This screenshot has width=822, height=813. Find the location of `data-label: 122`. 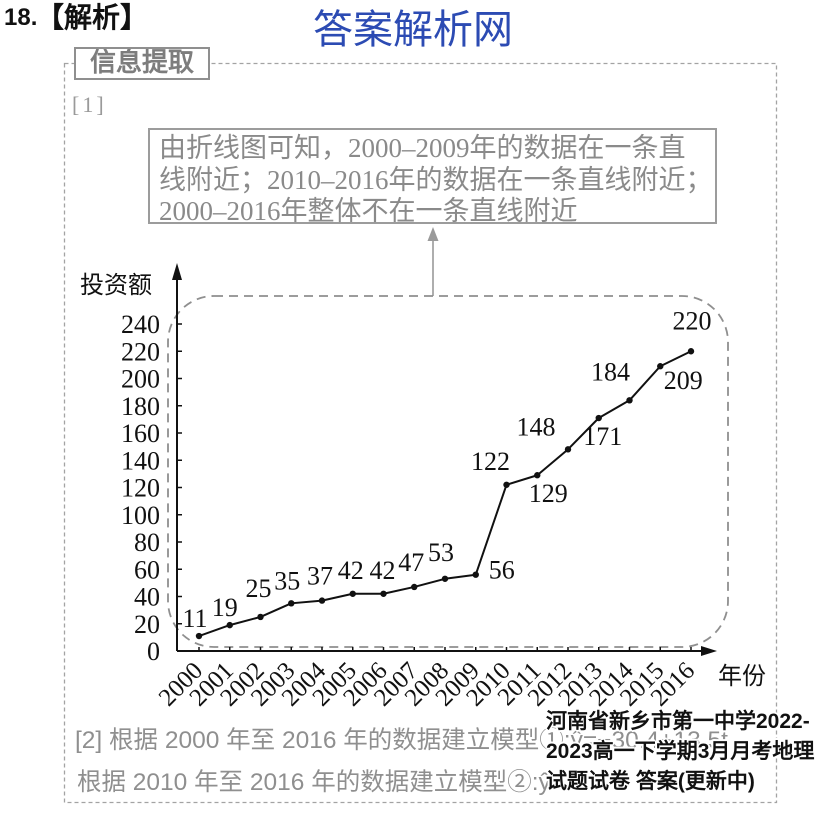

data-label: 122 is located at coordinates (490, 461).